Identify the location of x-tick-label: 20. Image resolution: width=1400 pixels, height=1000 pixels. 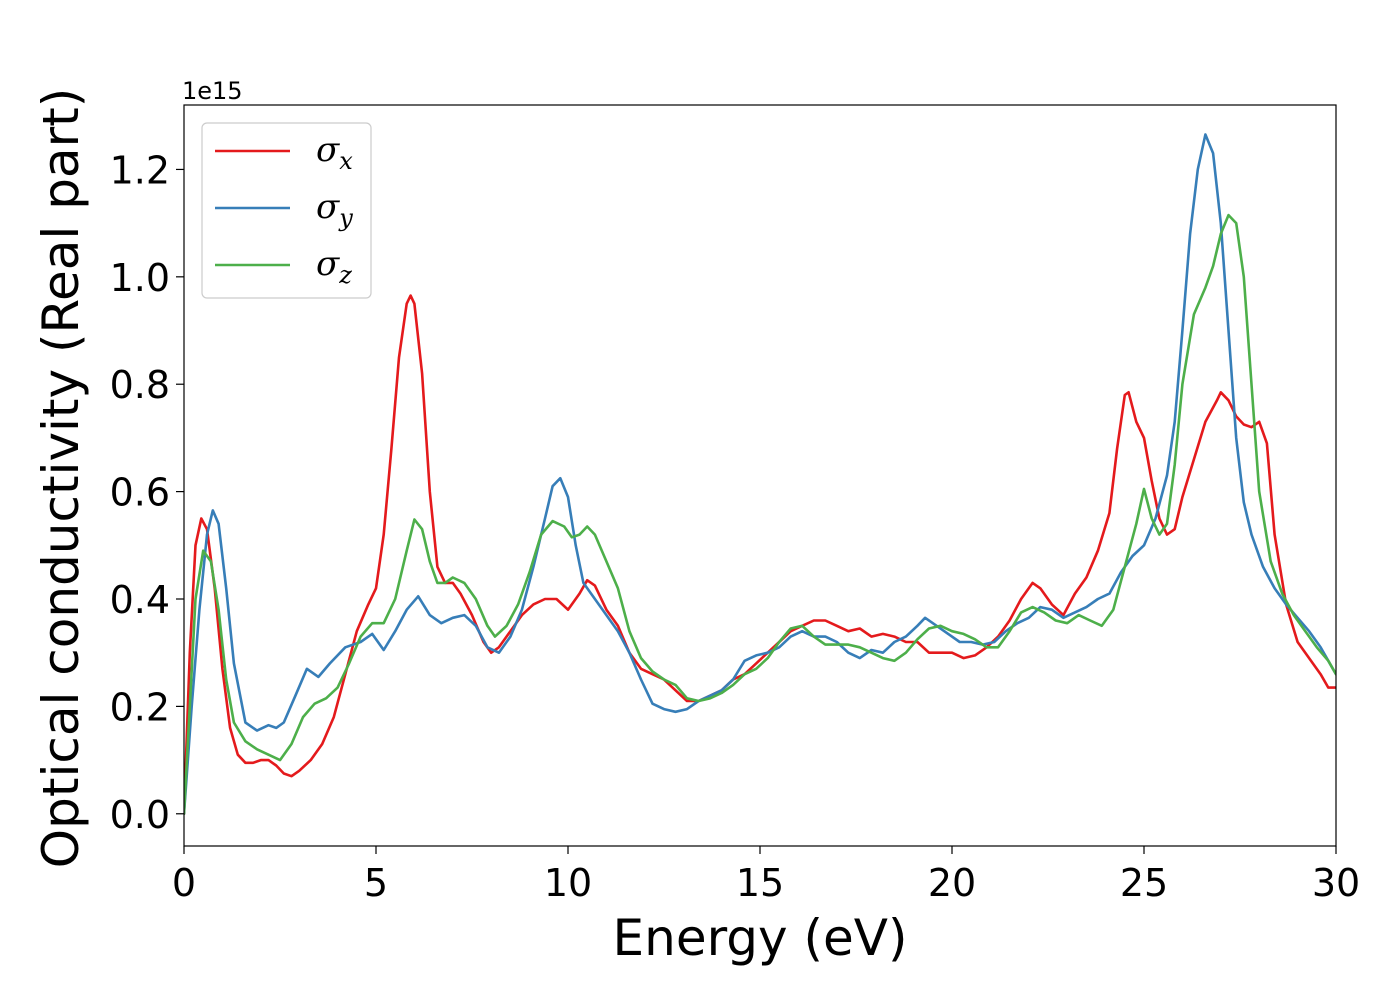
(952, 883).